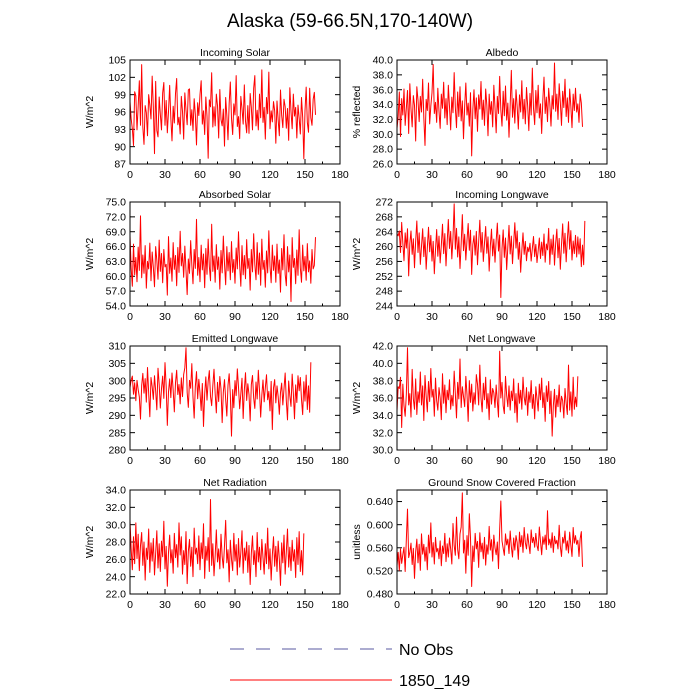 The image size is (700, 700). Describe the element at coordinates (116, 595) in the screenshot. I see `y-tick-label: 22.0` at that location.